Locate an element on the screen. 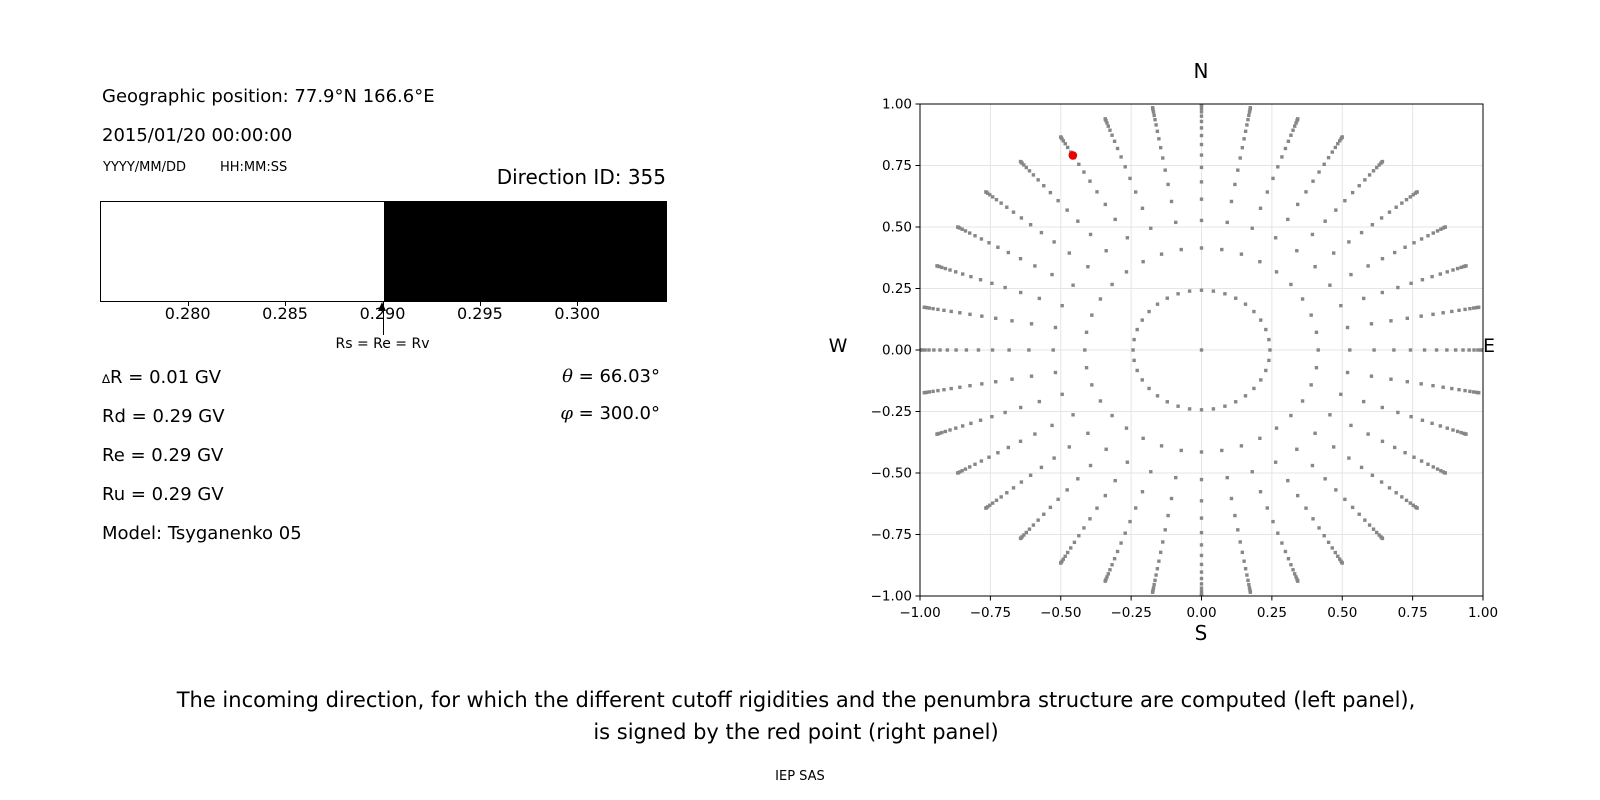 This screenshot has height=800, width=1600. delta-r-value: R = 0.01 GV is located at coordinates (166, 377).